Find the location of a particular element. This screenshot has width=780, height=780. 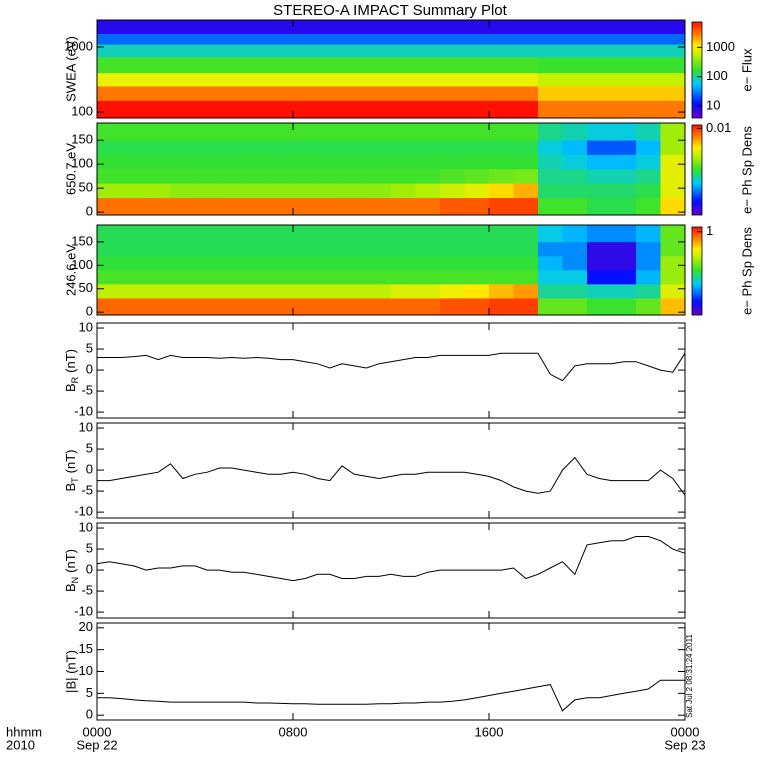

y-tick-label: 15 is located at coordinates (86, 648).